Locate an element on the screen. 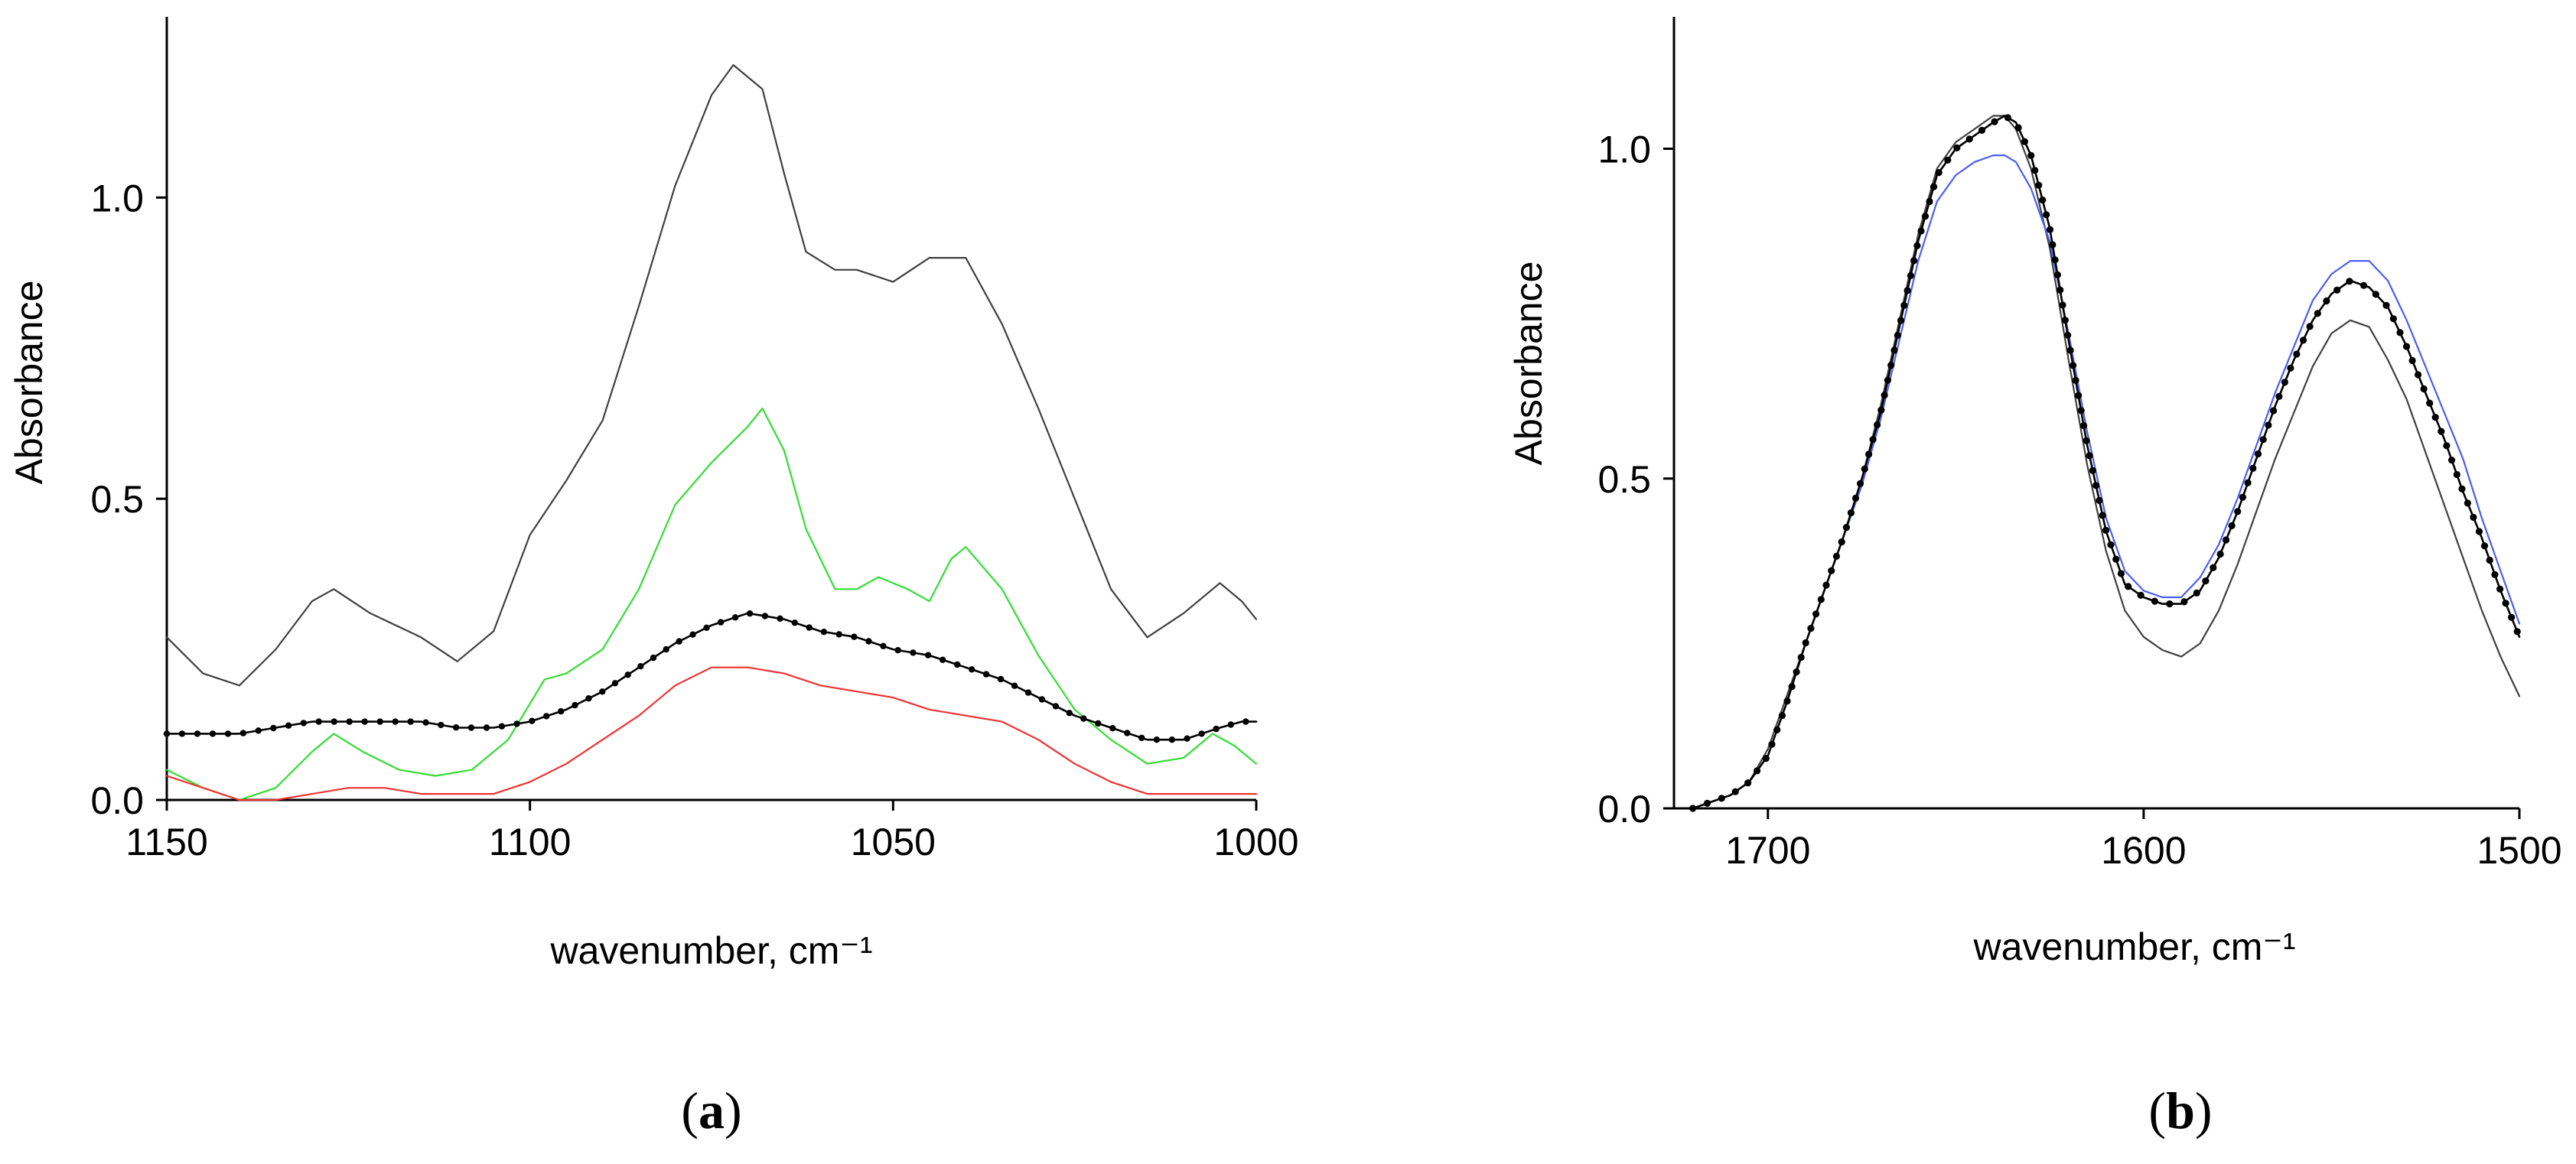 Image resolution: width=2576 pixels, height=1164 pixels. y-axis-label: Absorbance is located at coordinates (29, 383).